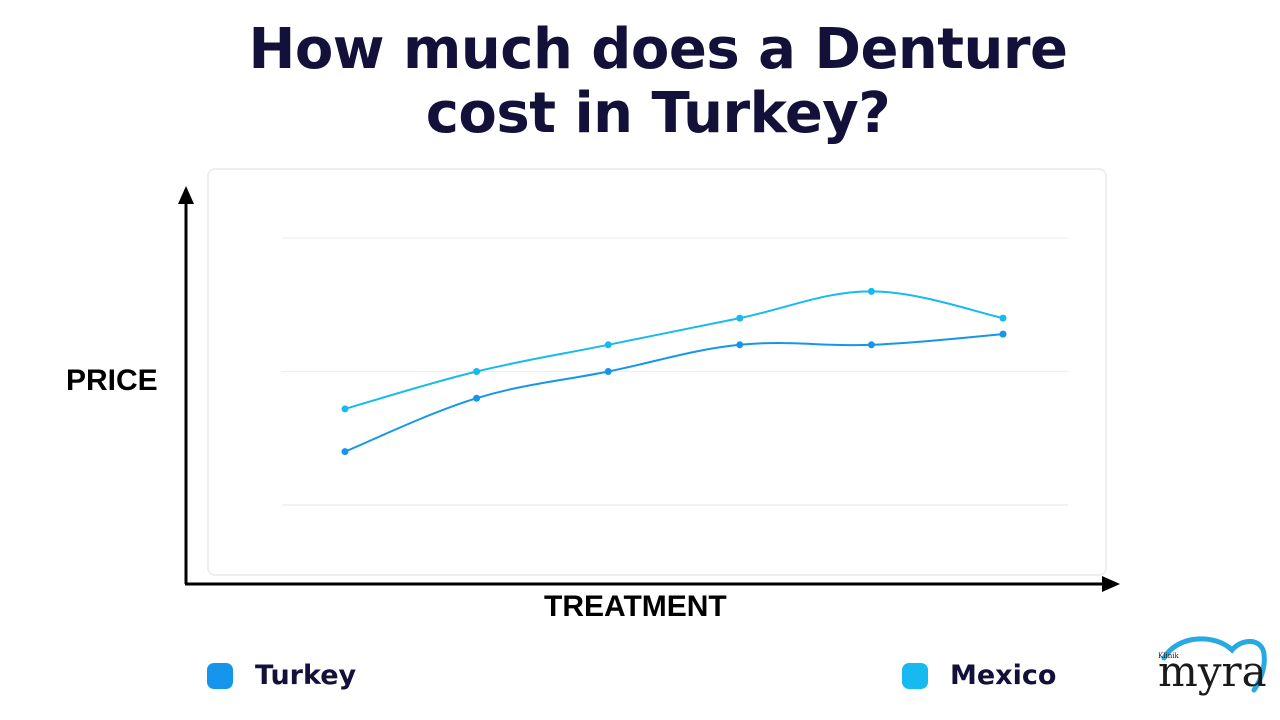 The image size is (1280, 720). Describe the element at coordinates (915, 675) in the screenshot. I see `legend-swatch-mexico` at that location.